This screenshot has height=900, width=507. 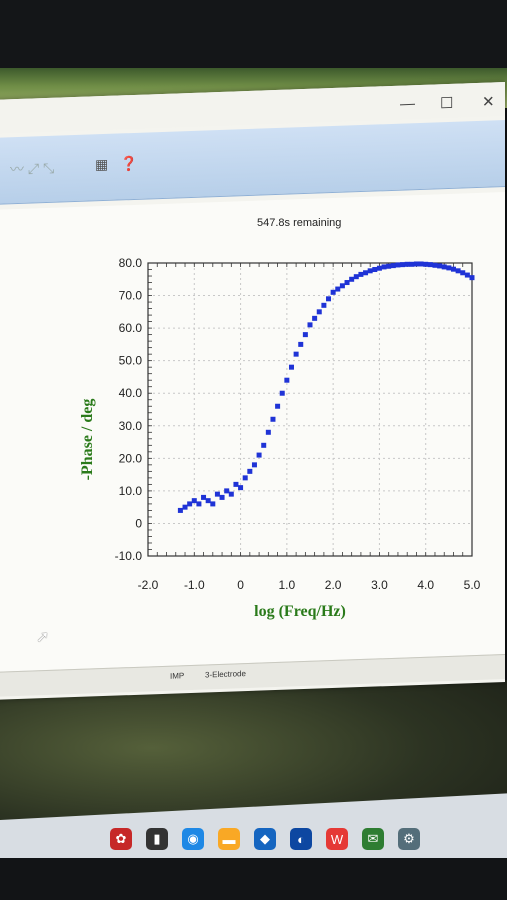 I want to click on y-axis-title: -Phase / deg, so click(x=87, y=440).